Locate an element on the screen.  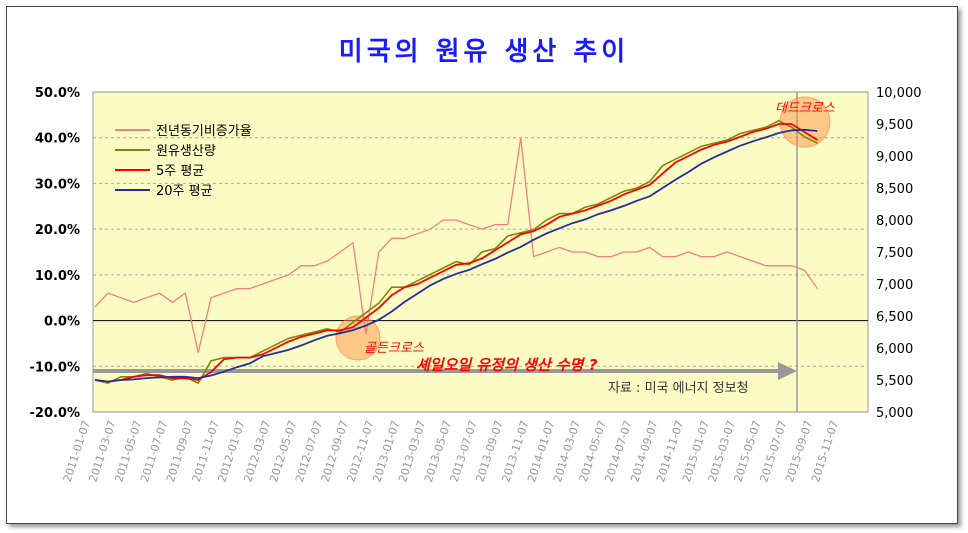
left-axis-tick: 20.0% is located at coordinates (57, 230).